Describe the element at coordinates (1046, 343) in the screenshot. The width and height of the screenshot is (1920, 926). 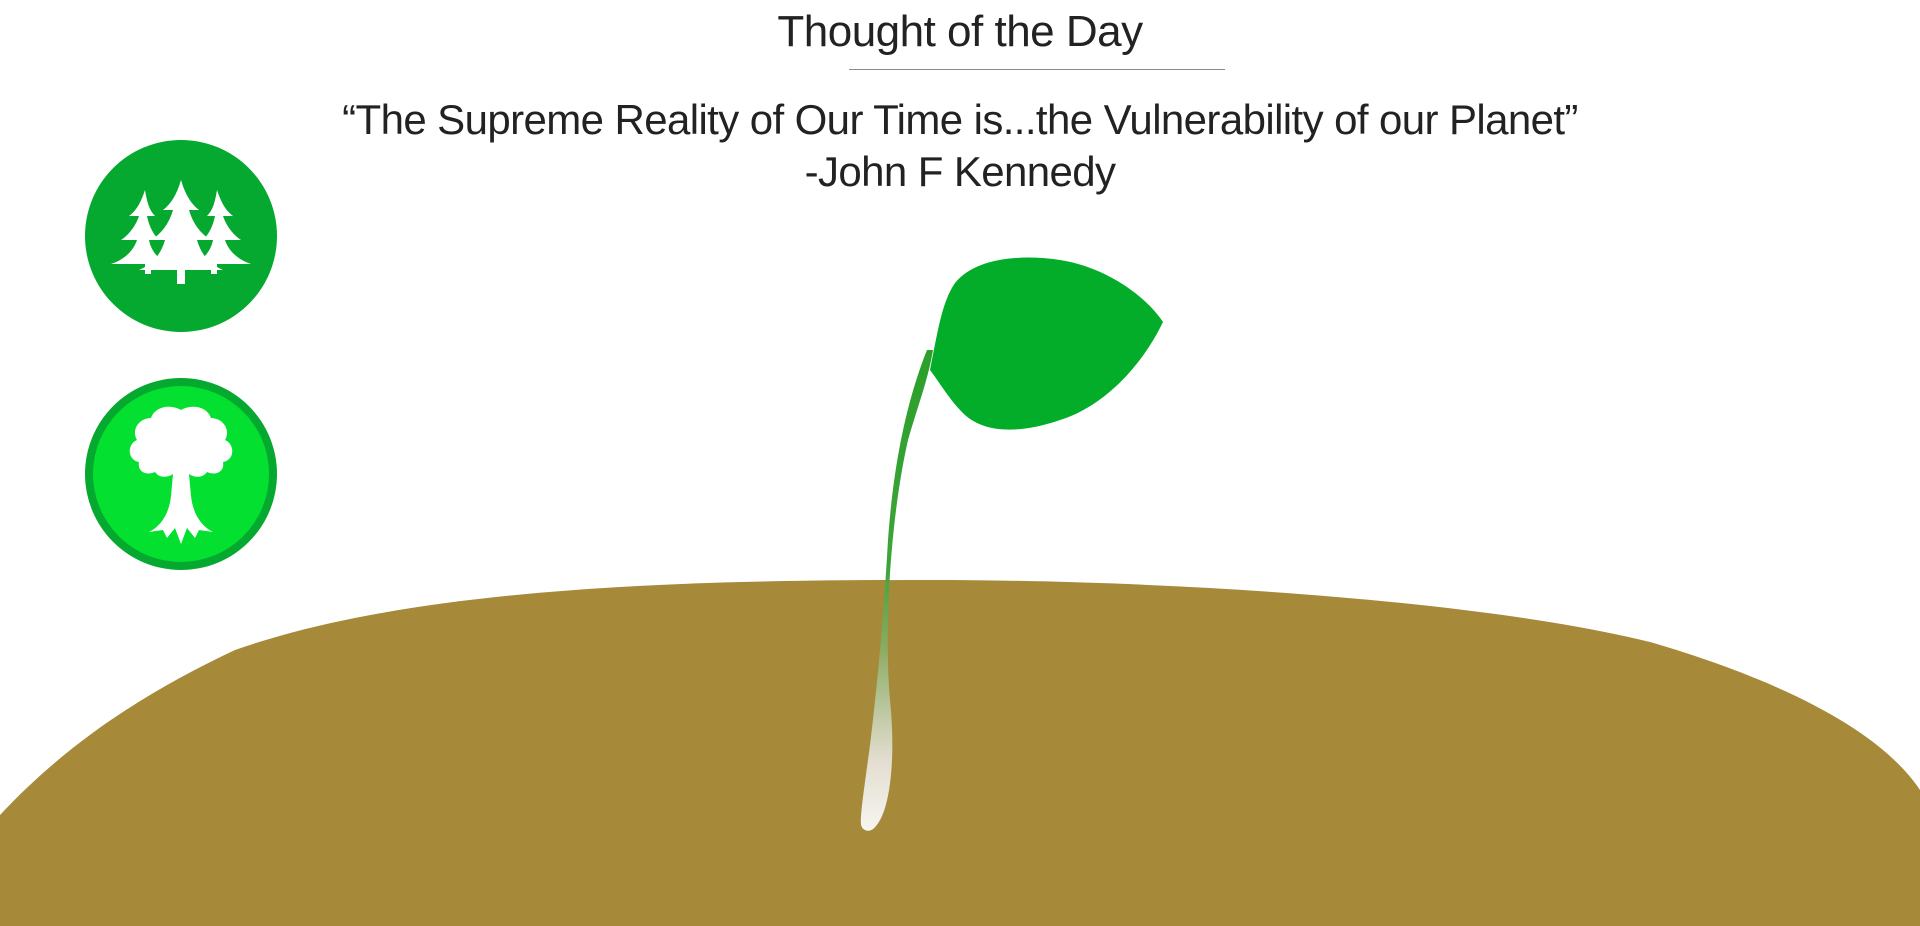
I see `sprout-leaf` at that location.